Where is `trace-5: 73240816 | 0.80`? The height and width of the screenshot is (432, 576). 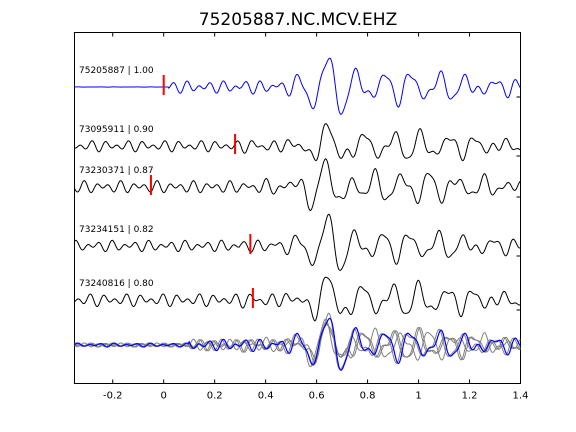
trace-5: 73240816 | 0.80 is located at coordinates (297, 299).